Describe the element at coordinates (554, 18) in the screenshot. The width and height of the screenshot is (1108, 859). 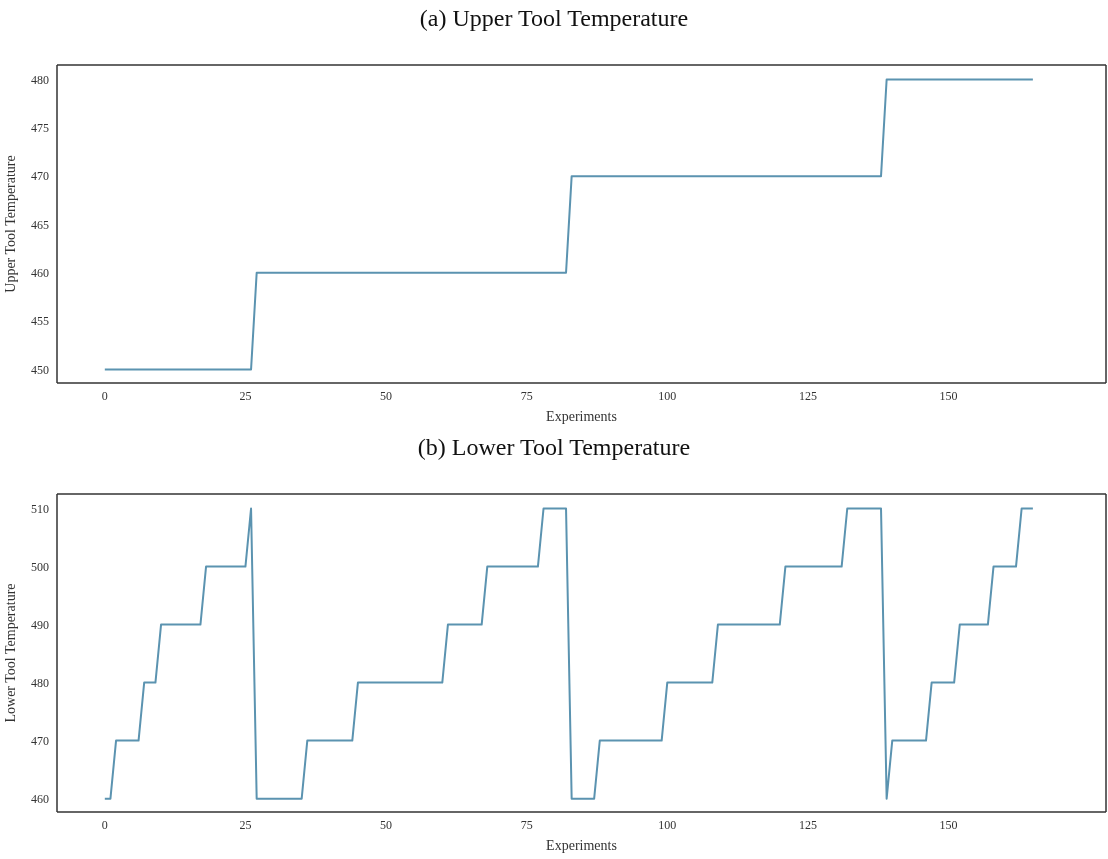
I see `chart-title: (a) Upper Tool Temperature` at that location.